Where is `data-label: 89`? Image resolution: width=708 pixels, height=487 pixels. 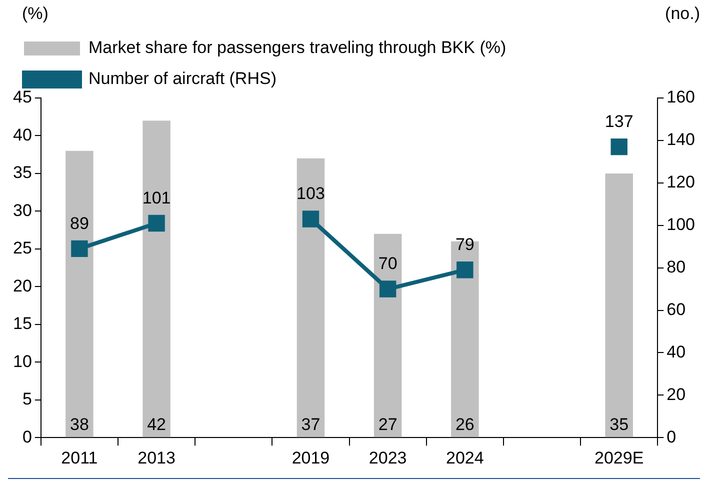 data-label: 89 is located at coordinates (79, 223).